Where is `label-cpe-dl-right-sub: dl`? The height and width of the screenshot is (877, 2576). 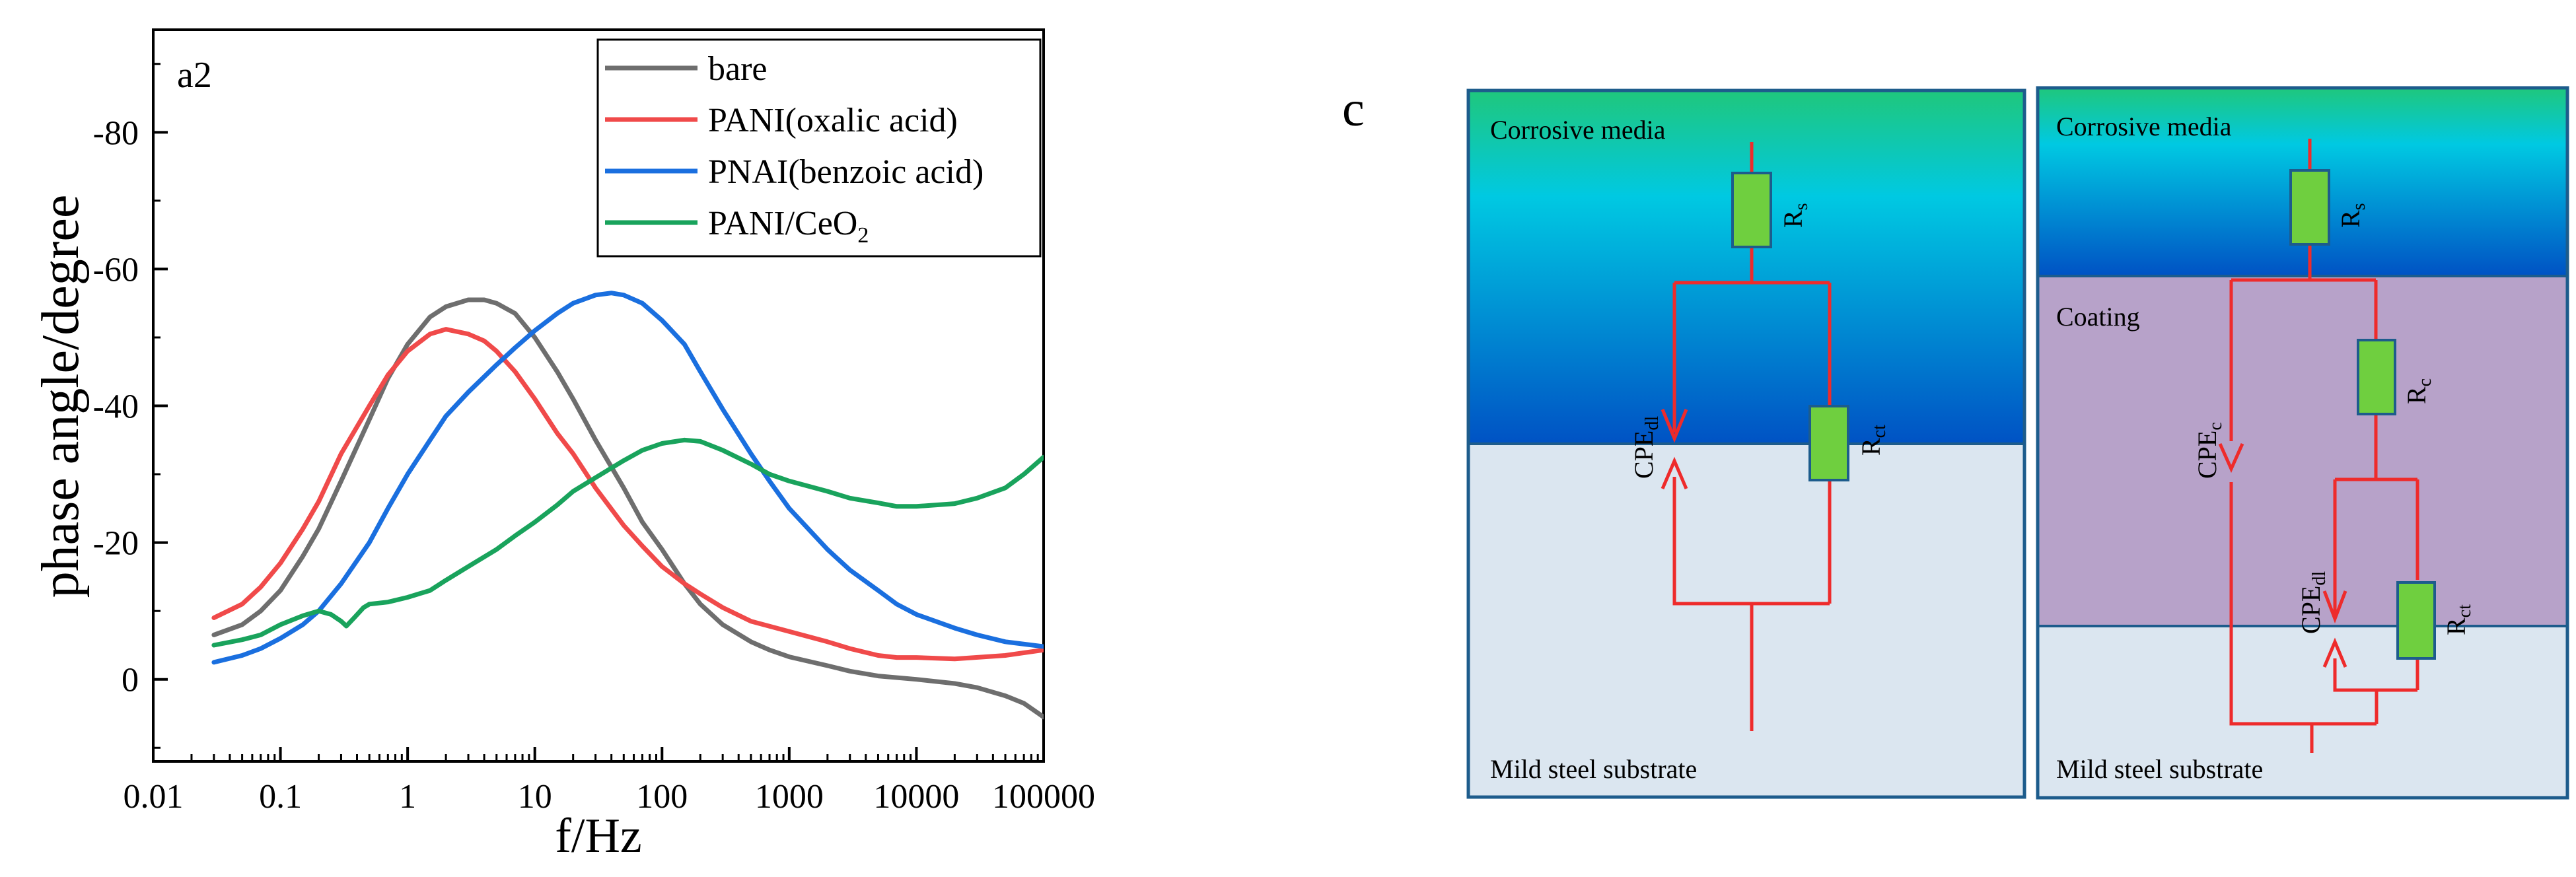
label-cpe-dl-right-sub: dl is located at coordinates (2319, 578).